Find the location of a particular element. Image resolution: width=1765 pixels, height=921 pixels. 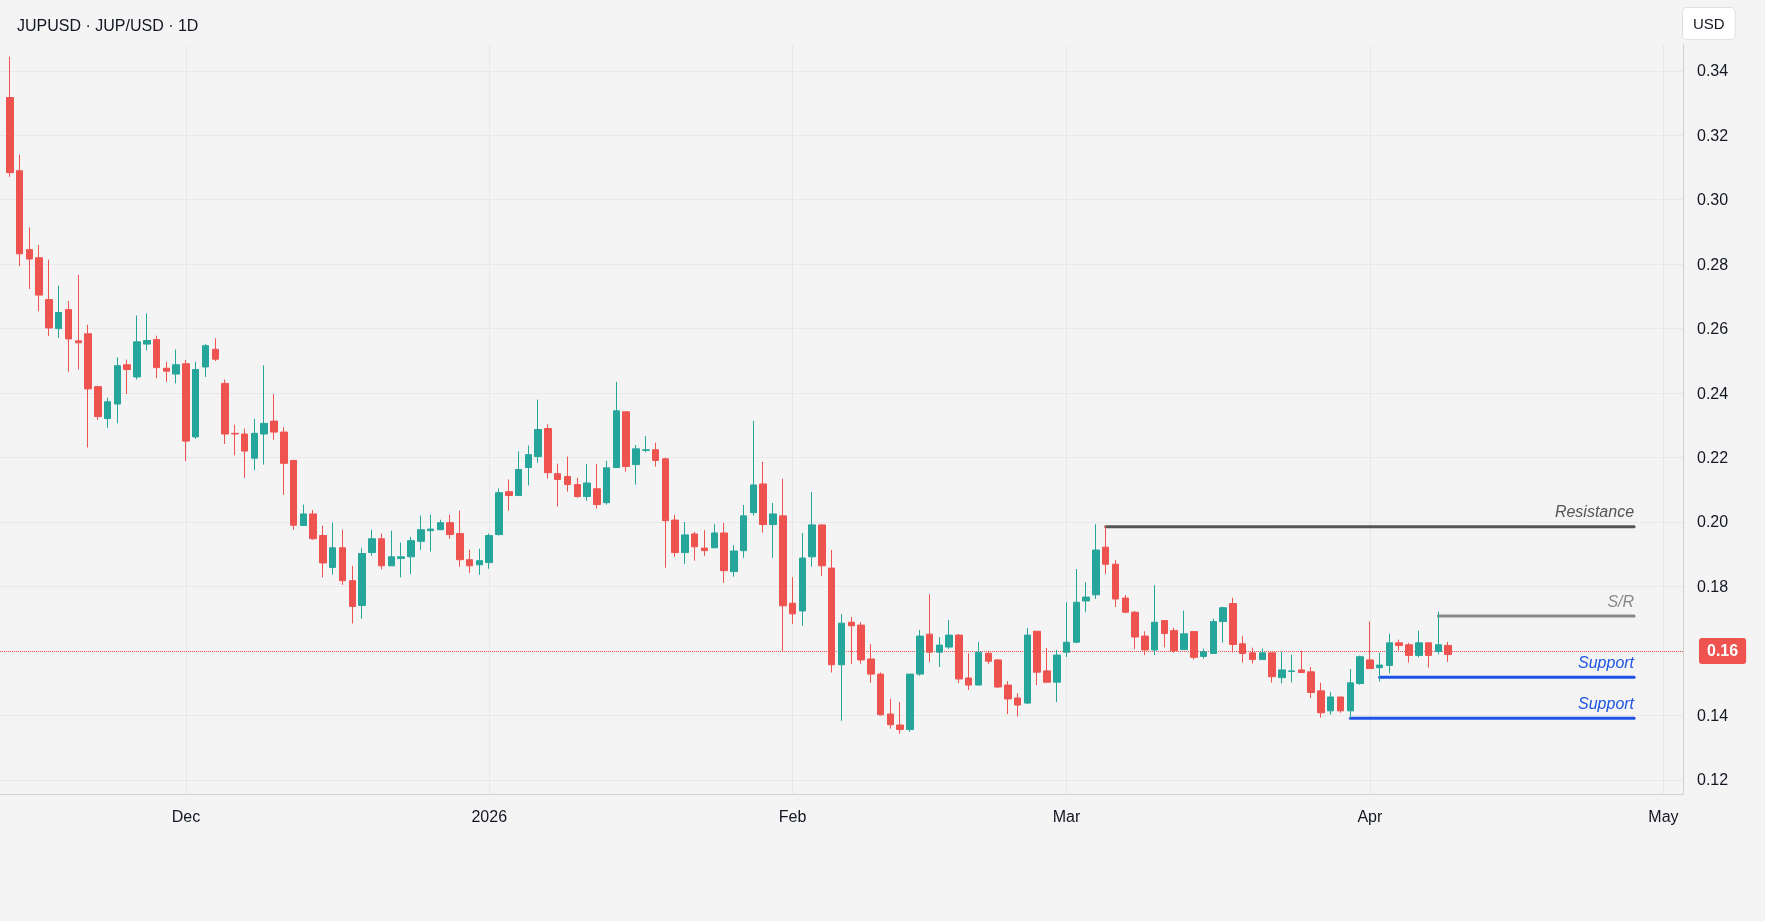

y-tick-label: 0.32 is located at coordinates (1713, 135).